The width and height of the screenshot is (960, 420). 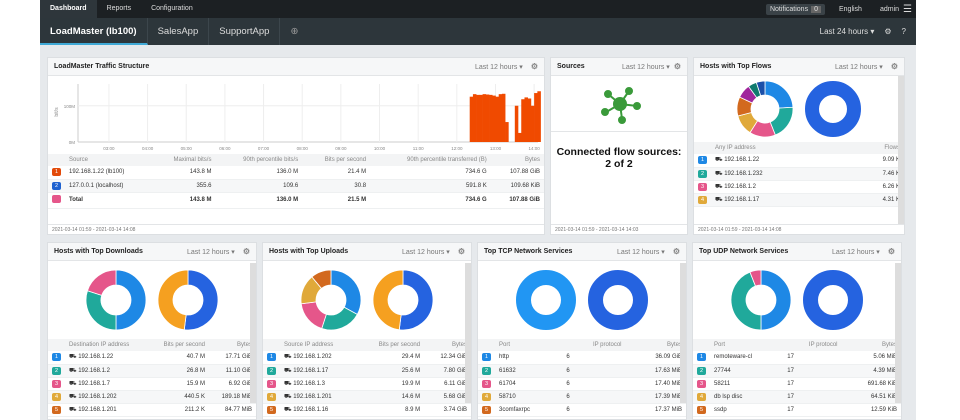 What do you see at coordinates (888, 31) in the screenshot?
I see `settings-icon: ⚙` at bounding box center [888, 31].